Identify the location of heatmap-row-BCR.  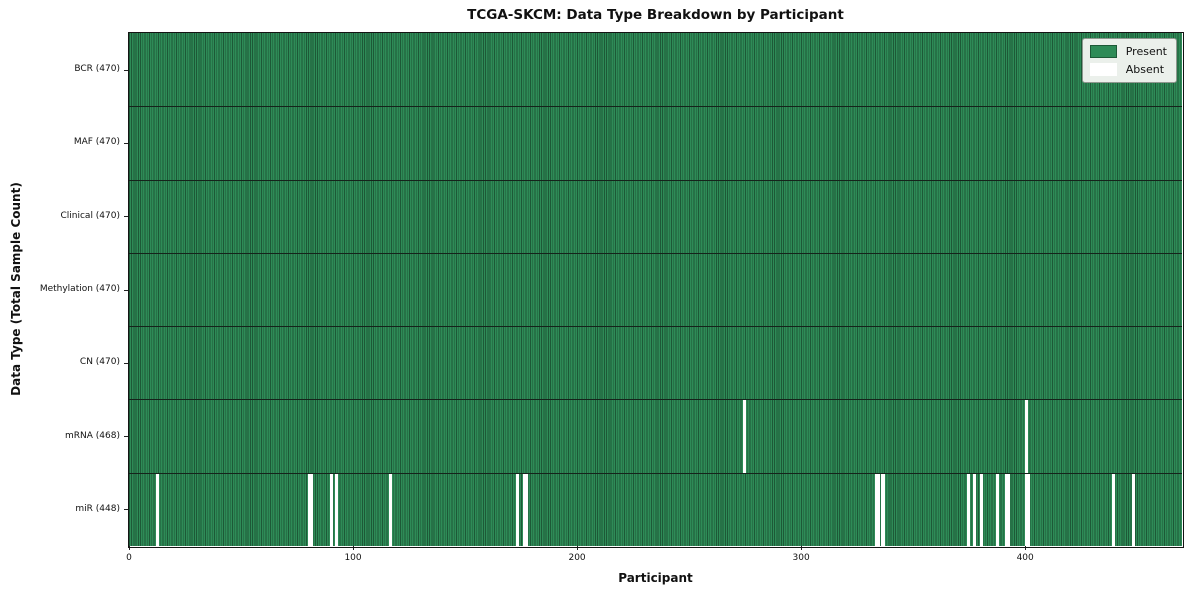
(655, 70).